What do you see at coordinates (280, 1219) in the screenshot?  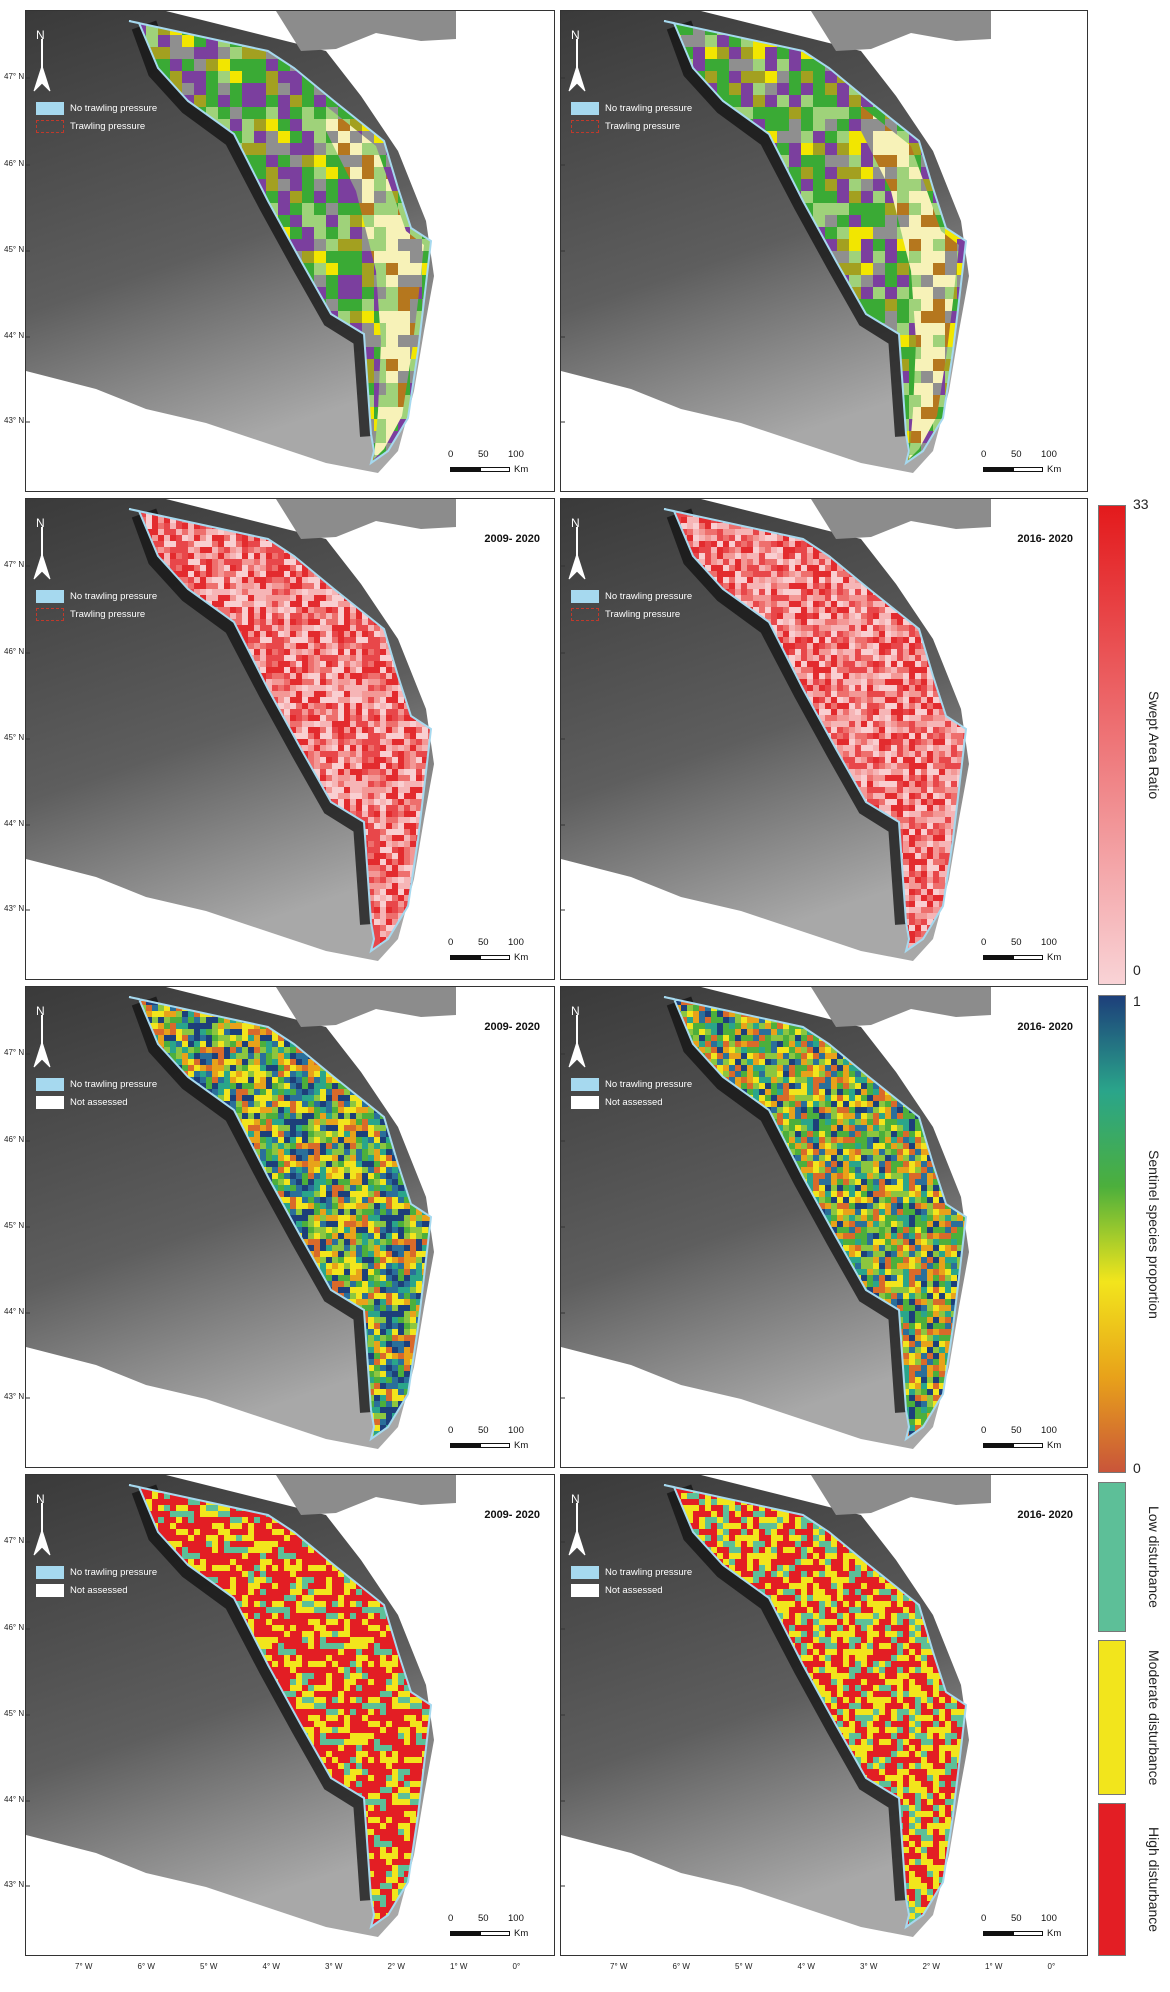 I see `shelf-sentinel-layer` at bounding box center [280, 1219].